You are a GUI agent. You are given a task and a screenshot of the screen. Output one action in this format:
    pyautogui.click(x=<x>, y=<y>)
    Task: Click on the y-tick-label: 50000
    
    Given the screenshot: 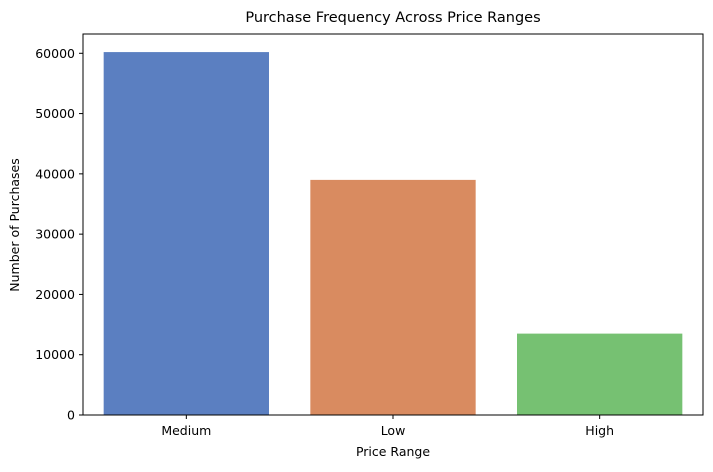 What is the action you would take?
    pyautogui.click(x=55, y=113)
    